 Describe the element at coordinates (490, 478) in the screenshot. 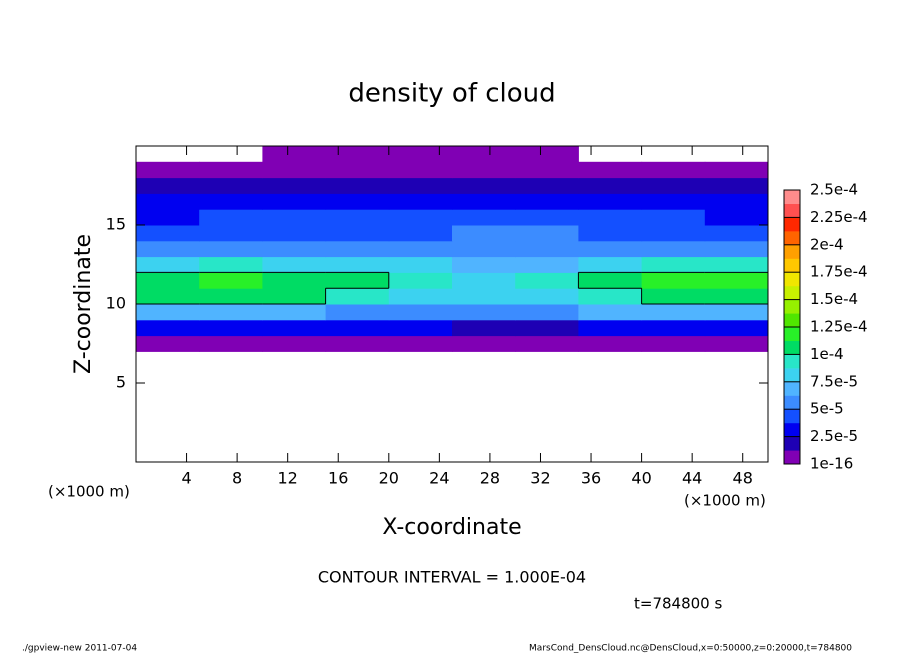

I see `x-tick-label: 28` at that location.